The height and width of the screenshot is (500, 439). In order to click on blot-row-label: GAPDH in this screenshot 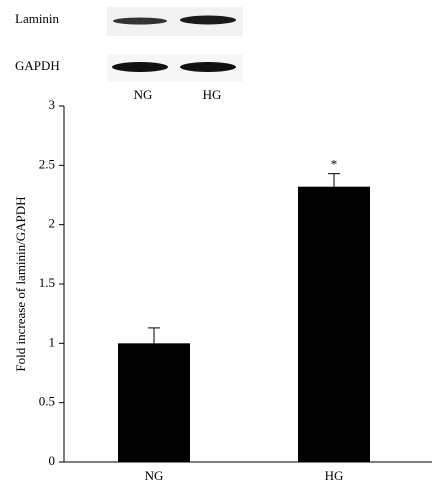, I will do `click(37, 65)`.